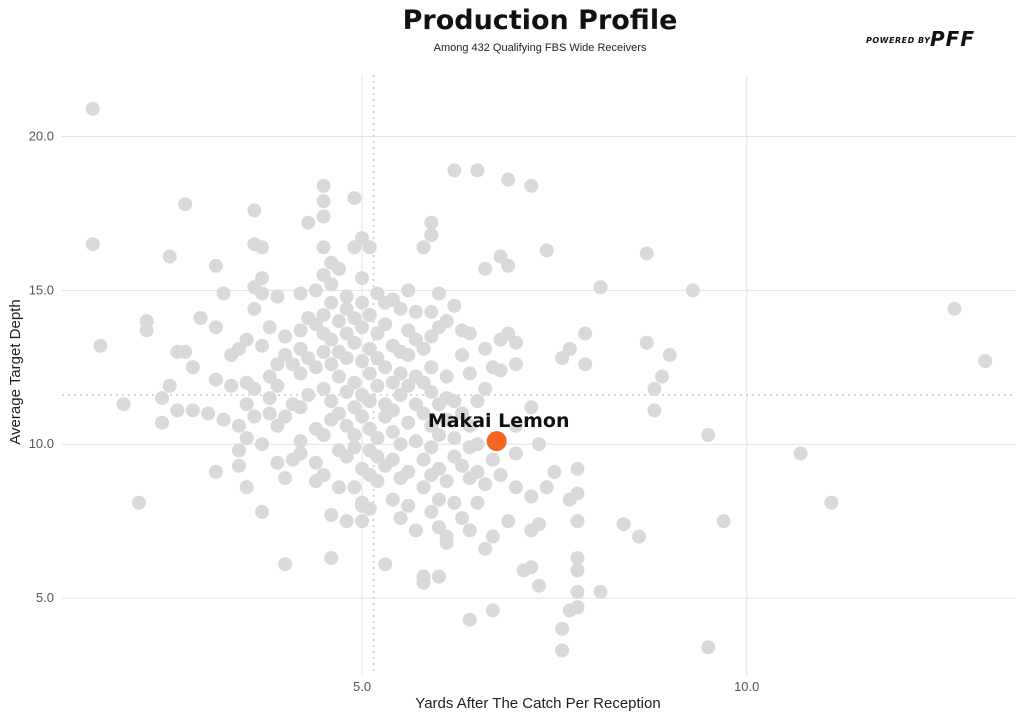  I want to click on highlight-label: Makai Lemon, so click(499, 421).